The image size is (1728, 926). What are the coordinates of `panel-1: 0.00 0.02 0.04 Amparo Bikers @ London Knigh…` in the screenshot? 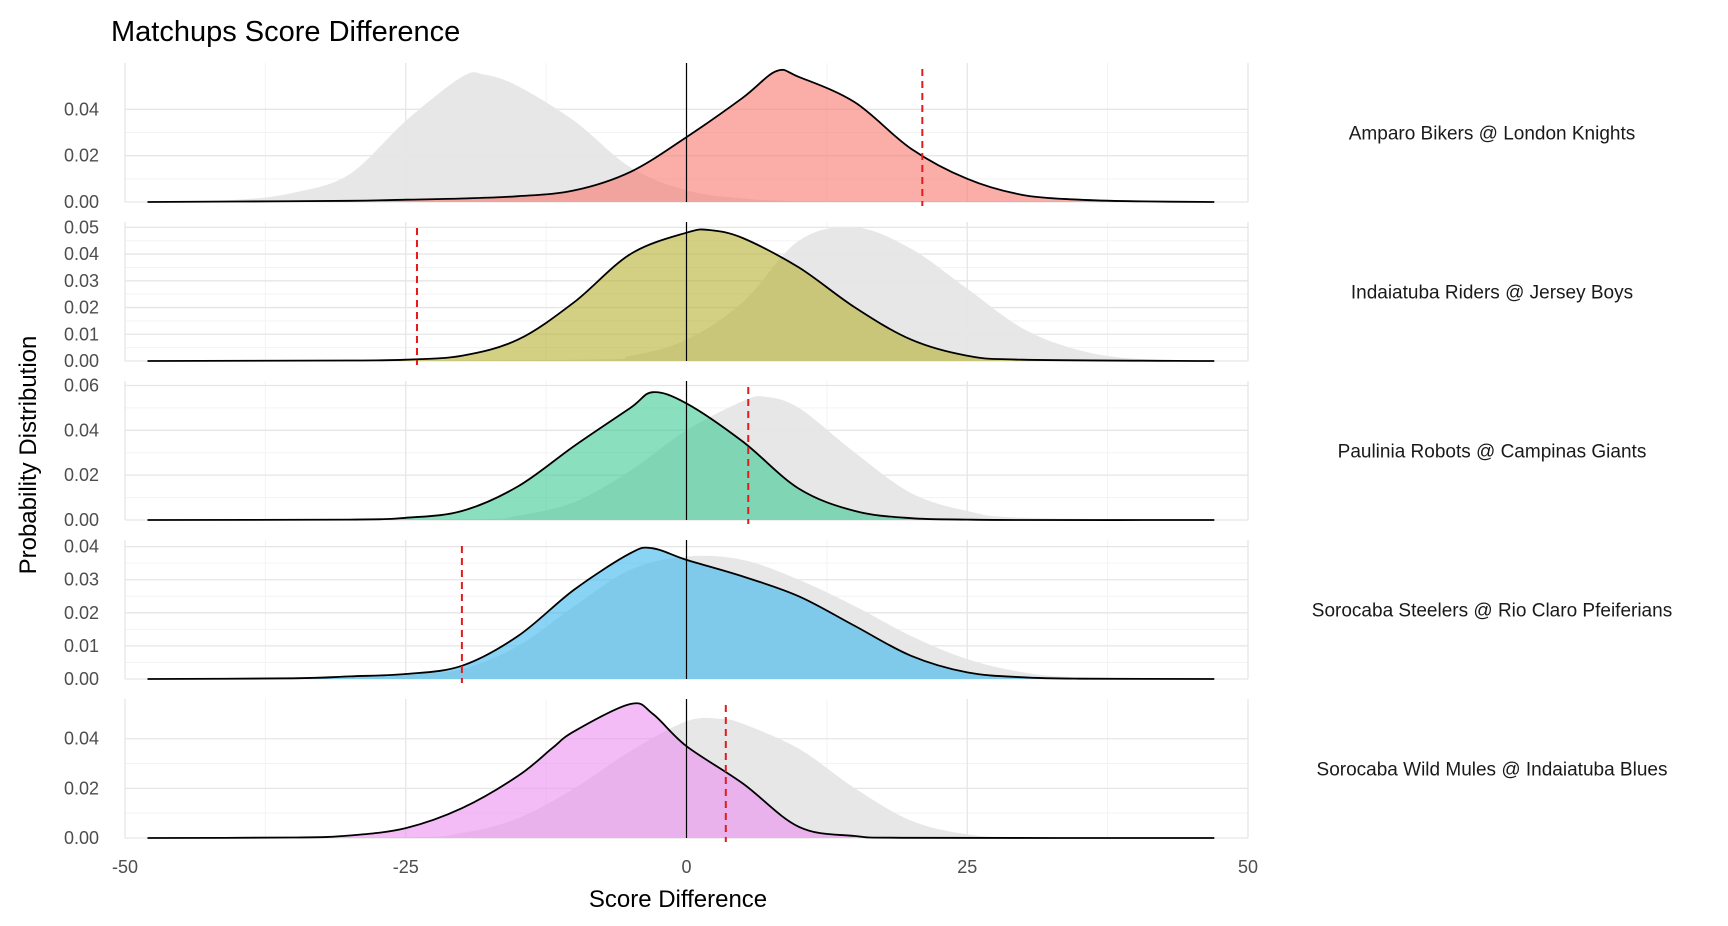 It's located at (849, 137).